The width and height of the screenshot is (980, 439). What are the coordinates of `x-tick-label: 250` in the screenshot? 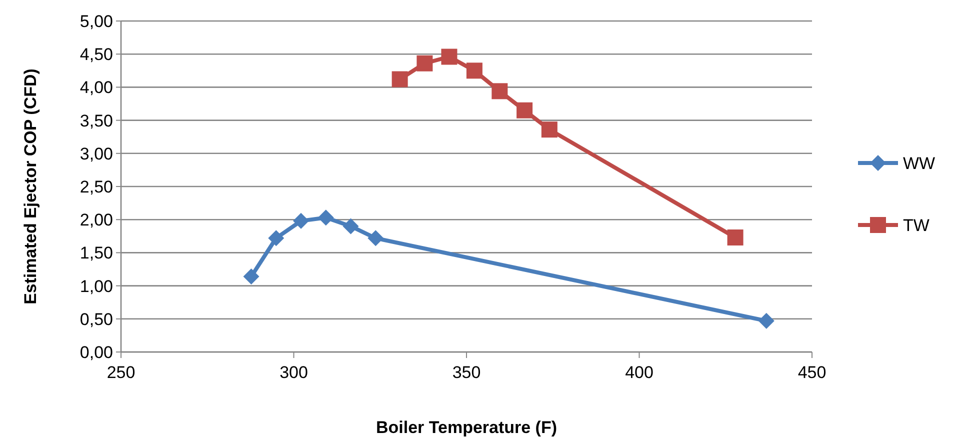 It's located at (121, 372).